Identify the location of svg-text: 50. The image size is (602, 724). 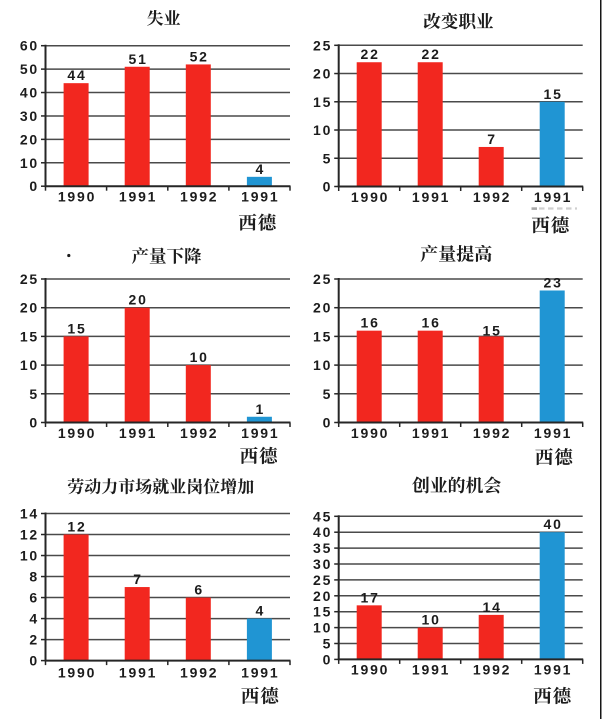
(29, 69).